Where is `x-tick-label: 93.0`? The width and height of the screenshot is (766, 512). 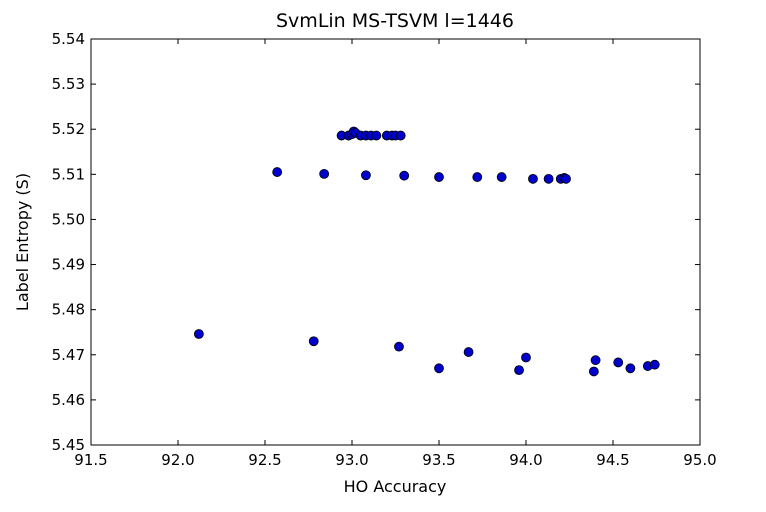
x-tick-label: 93.0 is located at coordinates (351, 460).